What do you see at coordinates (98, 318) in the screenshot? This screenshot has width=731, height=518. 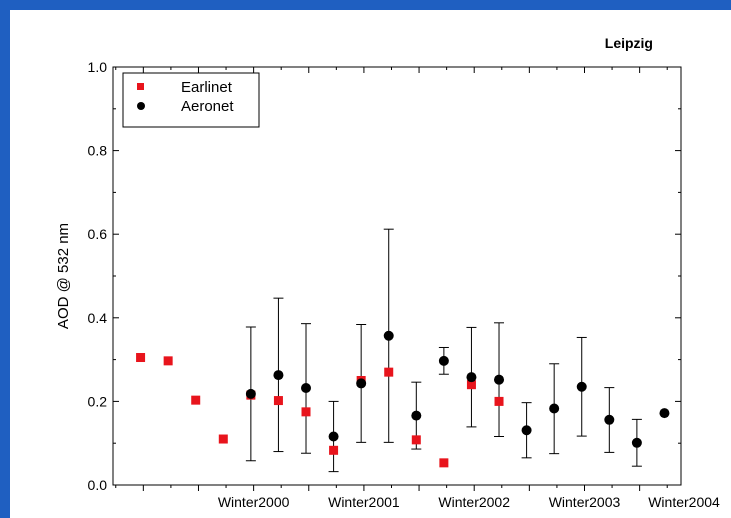 I see `y-tick-label: 0.4` at bounding box center [98, 318].